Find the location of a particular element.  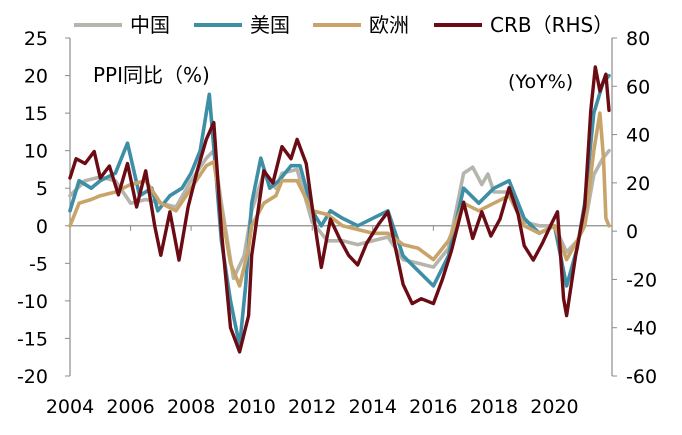

left-tick-label: 15 is located at coordinates (36, 114).